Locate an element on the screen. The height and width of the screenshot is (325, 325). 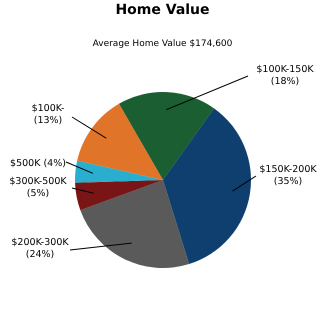
slice-label: $200K-300K is located at coordinates (40, 242).